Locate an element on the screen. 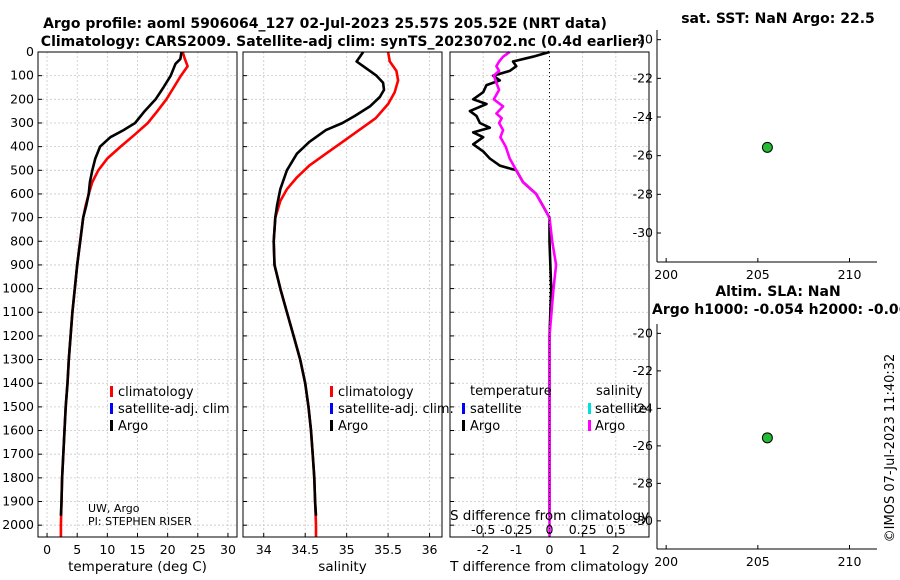  x-tick-label: 210 is located at coordinates (850, 561).